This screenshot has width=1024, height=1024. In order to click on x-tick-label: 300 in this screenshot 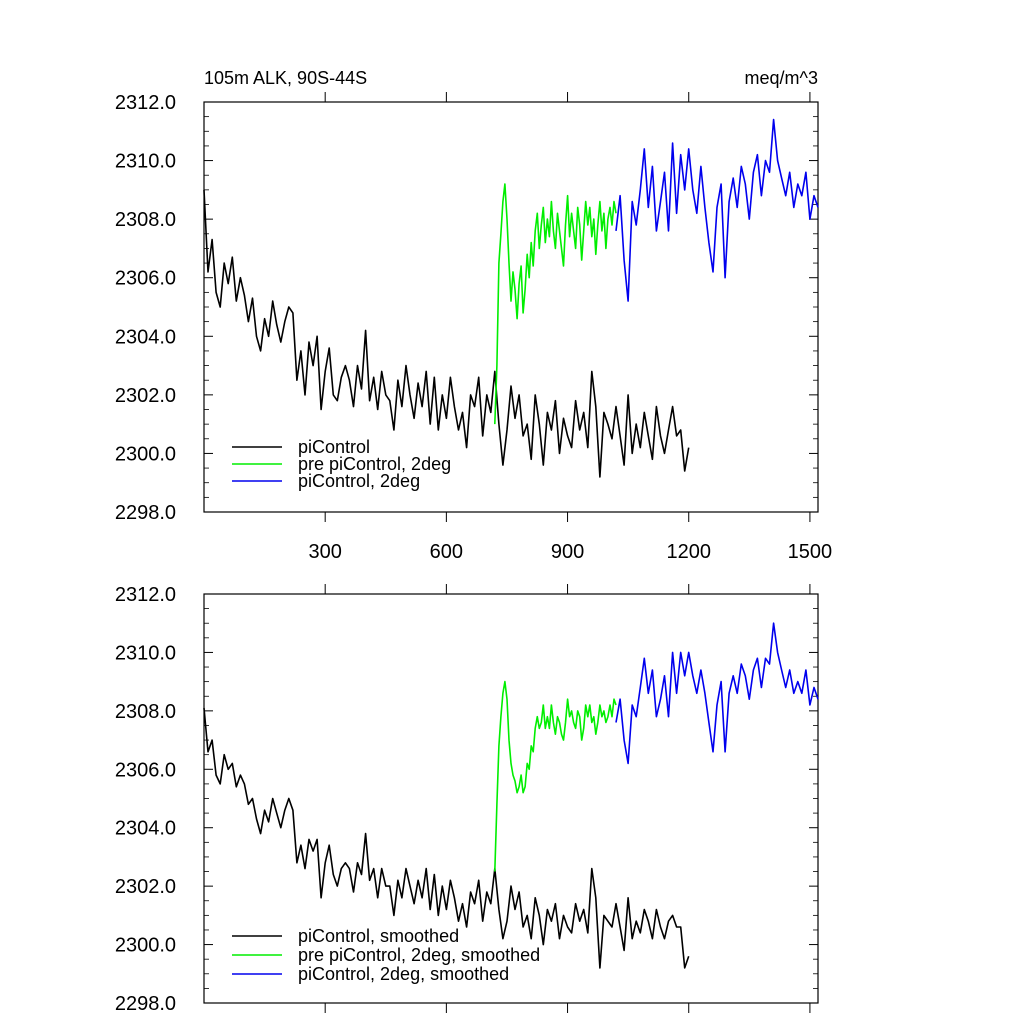, I will do `click(324, 552)`.